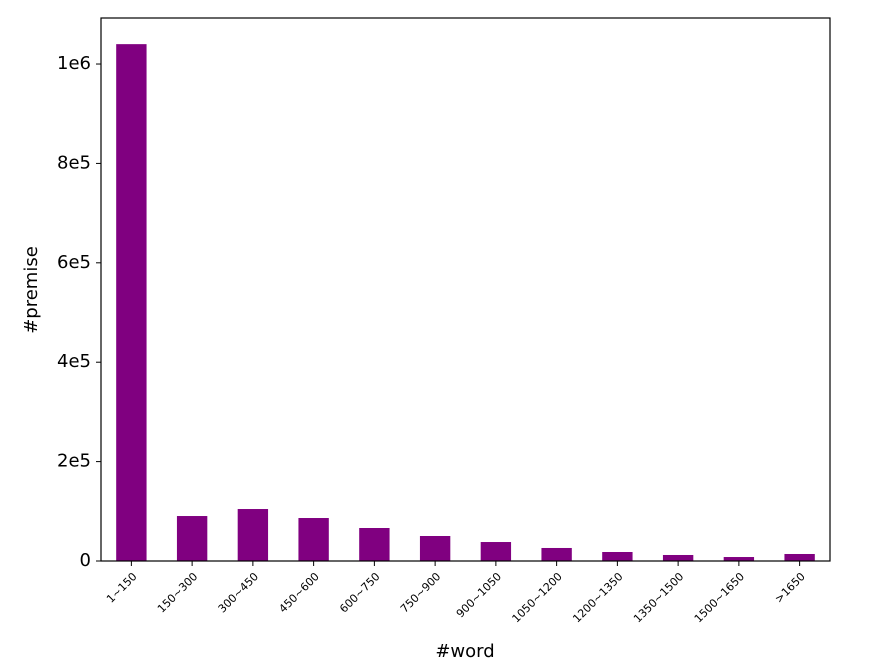 The image size is (880, 665). I want to click on y-tick-label: 1e6, so click(74, 63).